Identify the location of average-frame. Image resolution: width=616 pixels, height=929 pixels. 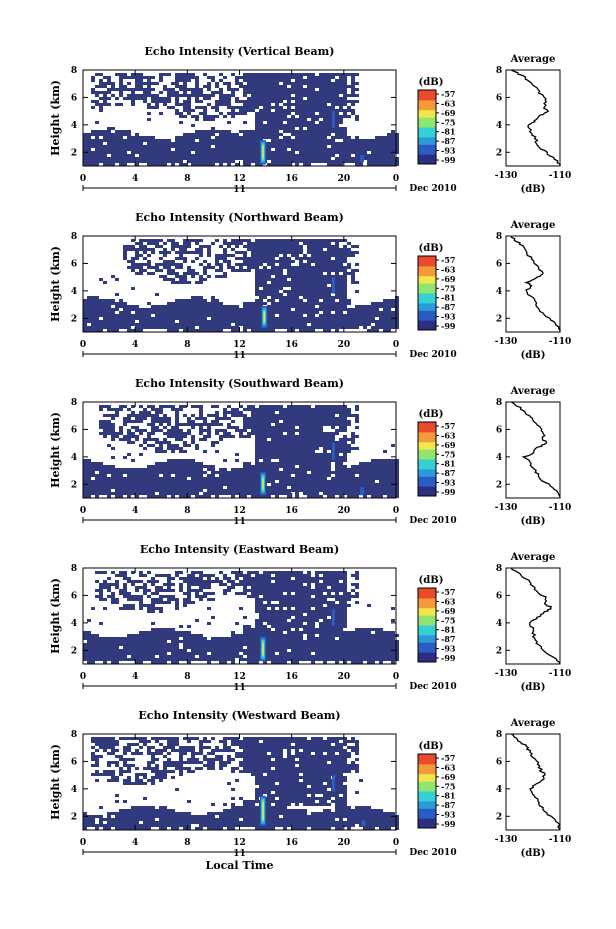
(533, 284).